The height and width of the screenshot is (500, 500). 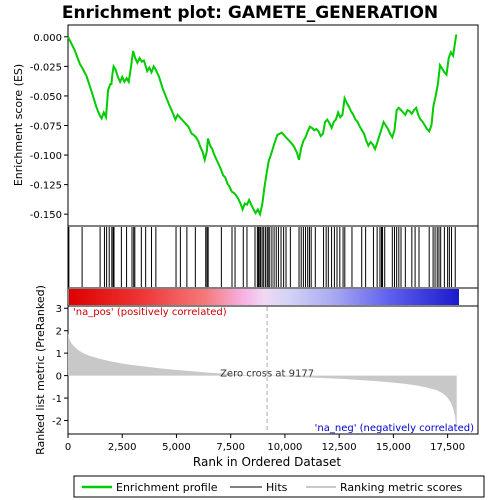 What do you see at coordinates (46, 127) in the screenshot?
I see `es-y-tick-label: -0.075` at bounding box center [46, 127].